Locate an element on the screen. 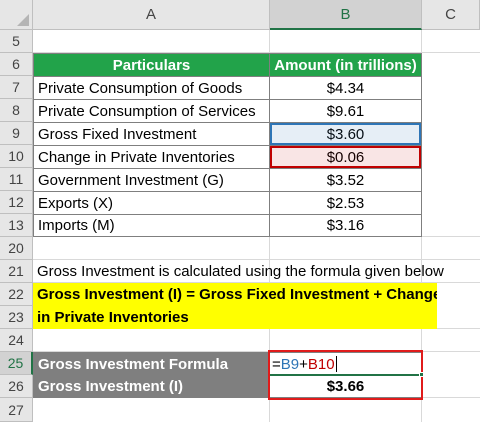  row-header-26: 26 is located at coordinates (16, 386).